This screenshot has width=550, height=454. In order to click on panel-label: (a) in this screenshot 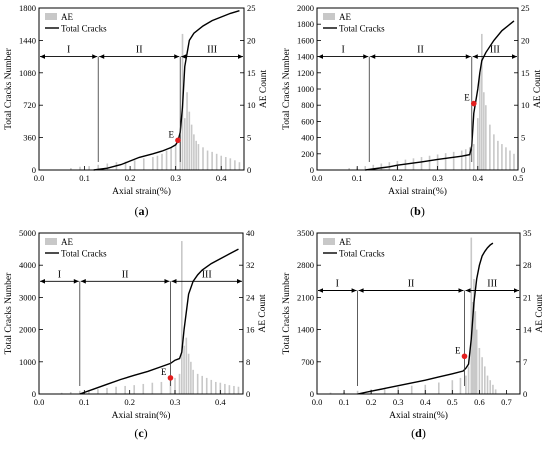, I will do `click(142, 211)`.